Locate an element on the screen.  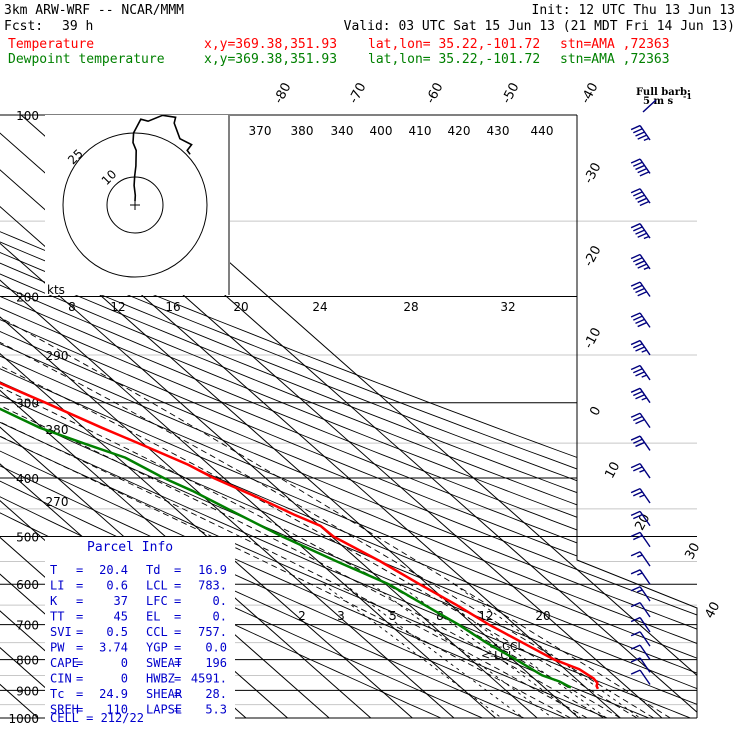
parcel-info-cell: 783. is located at coordinates (212, 586).